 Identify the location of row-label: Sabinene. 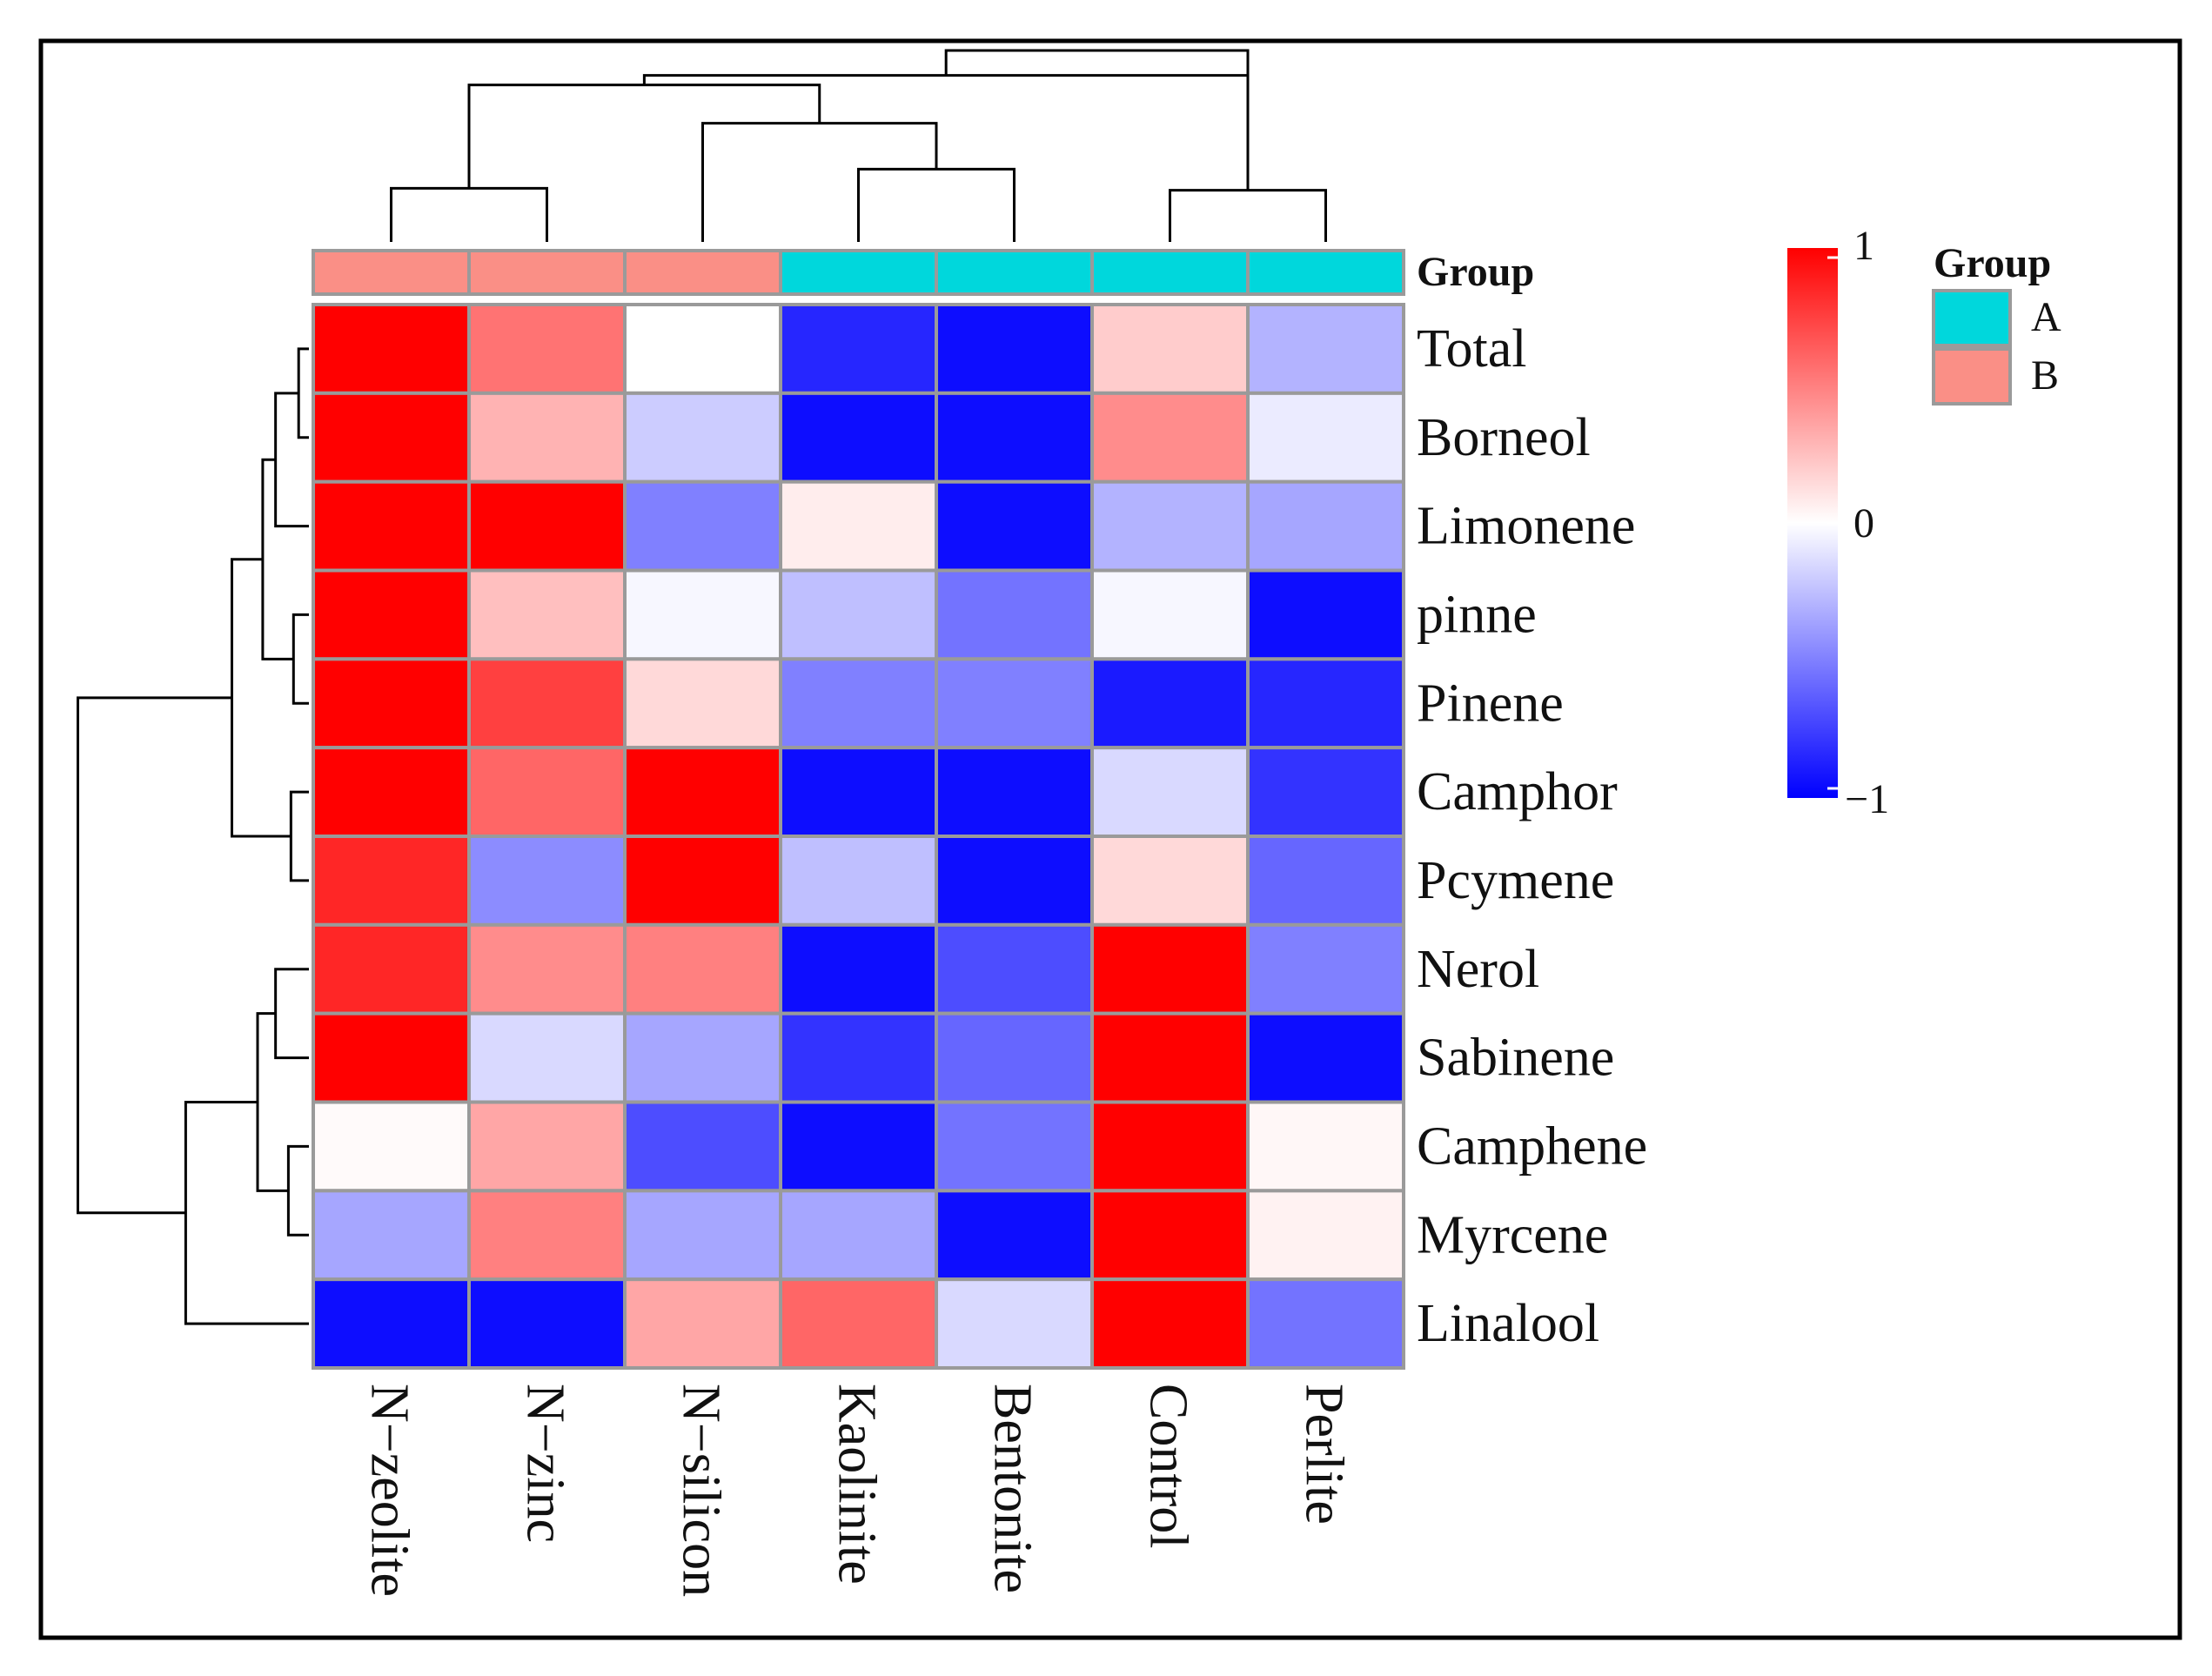
(1516, 1058).